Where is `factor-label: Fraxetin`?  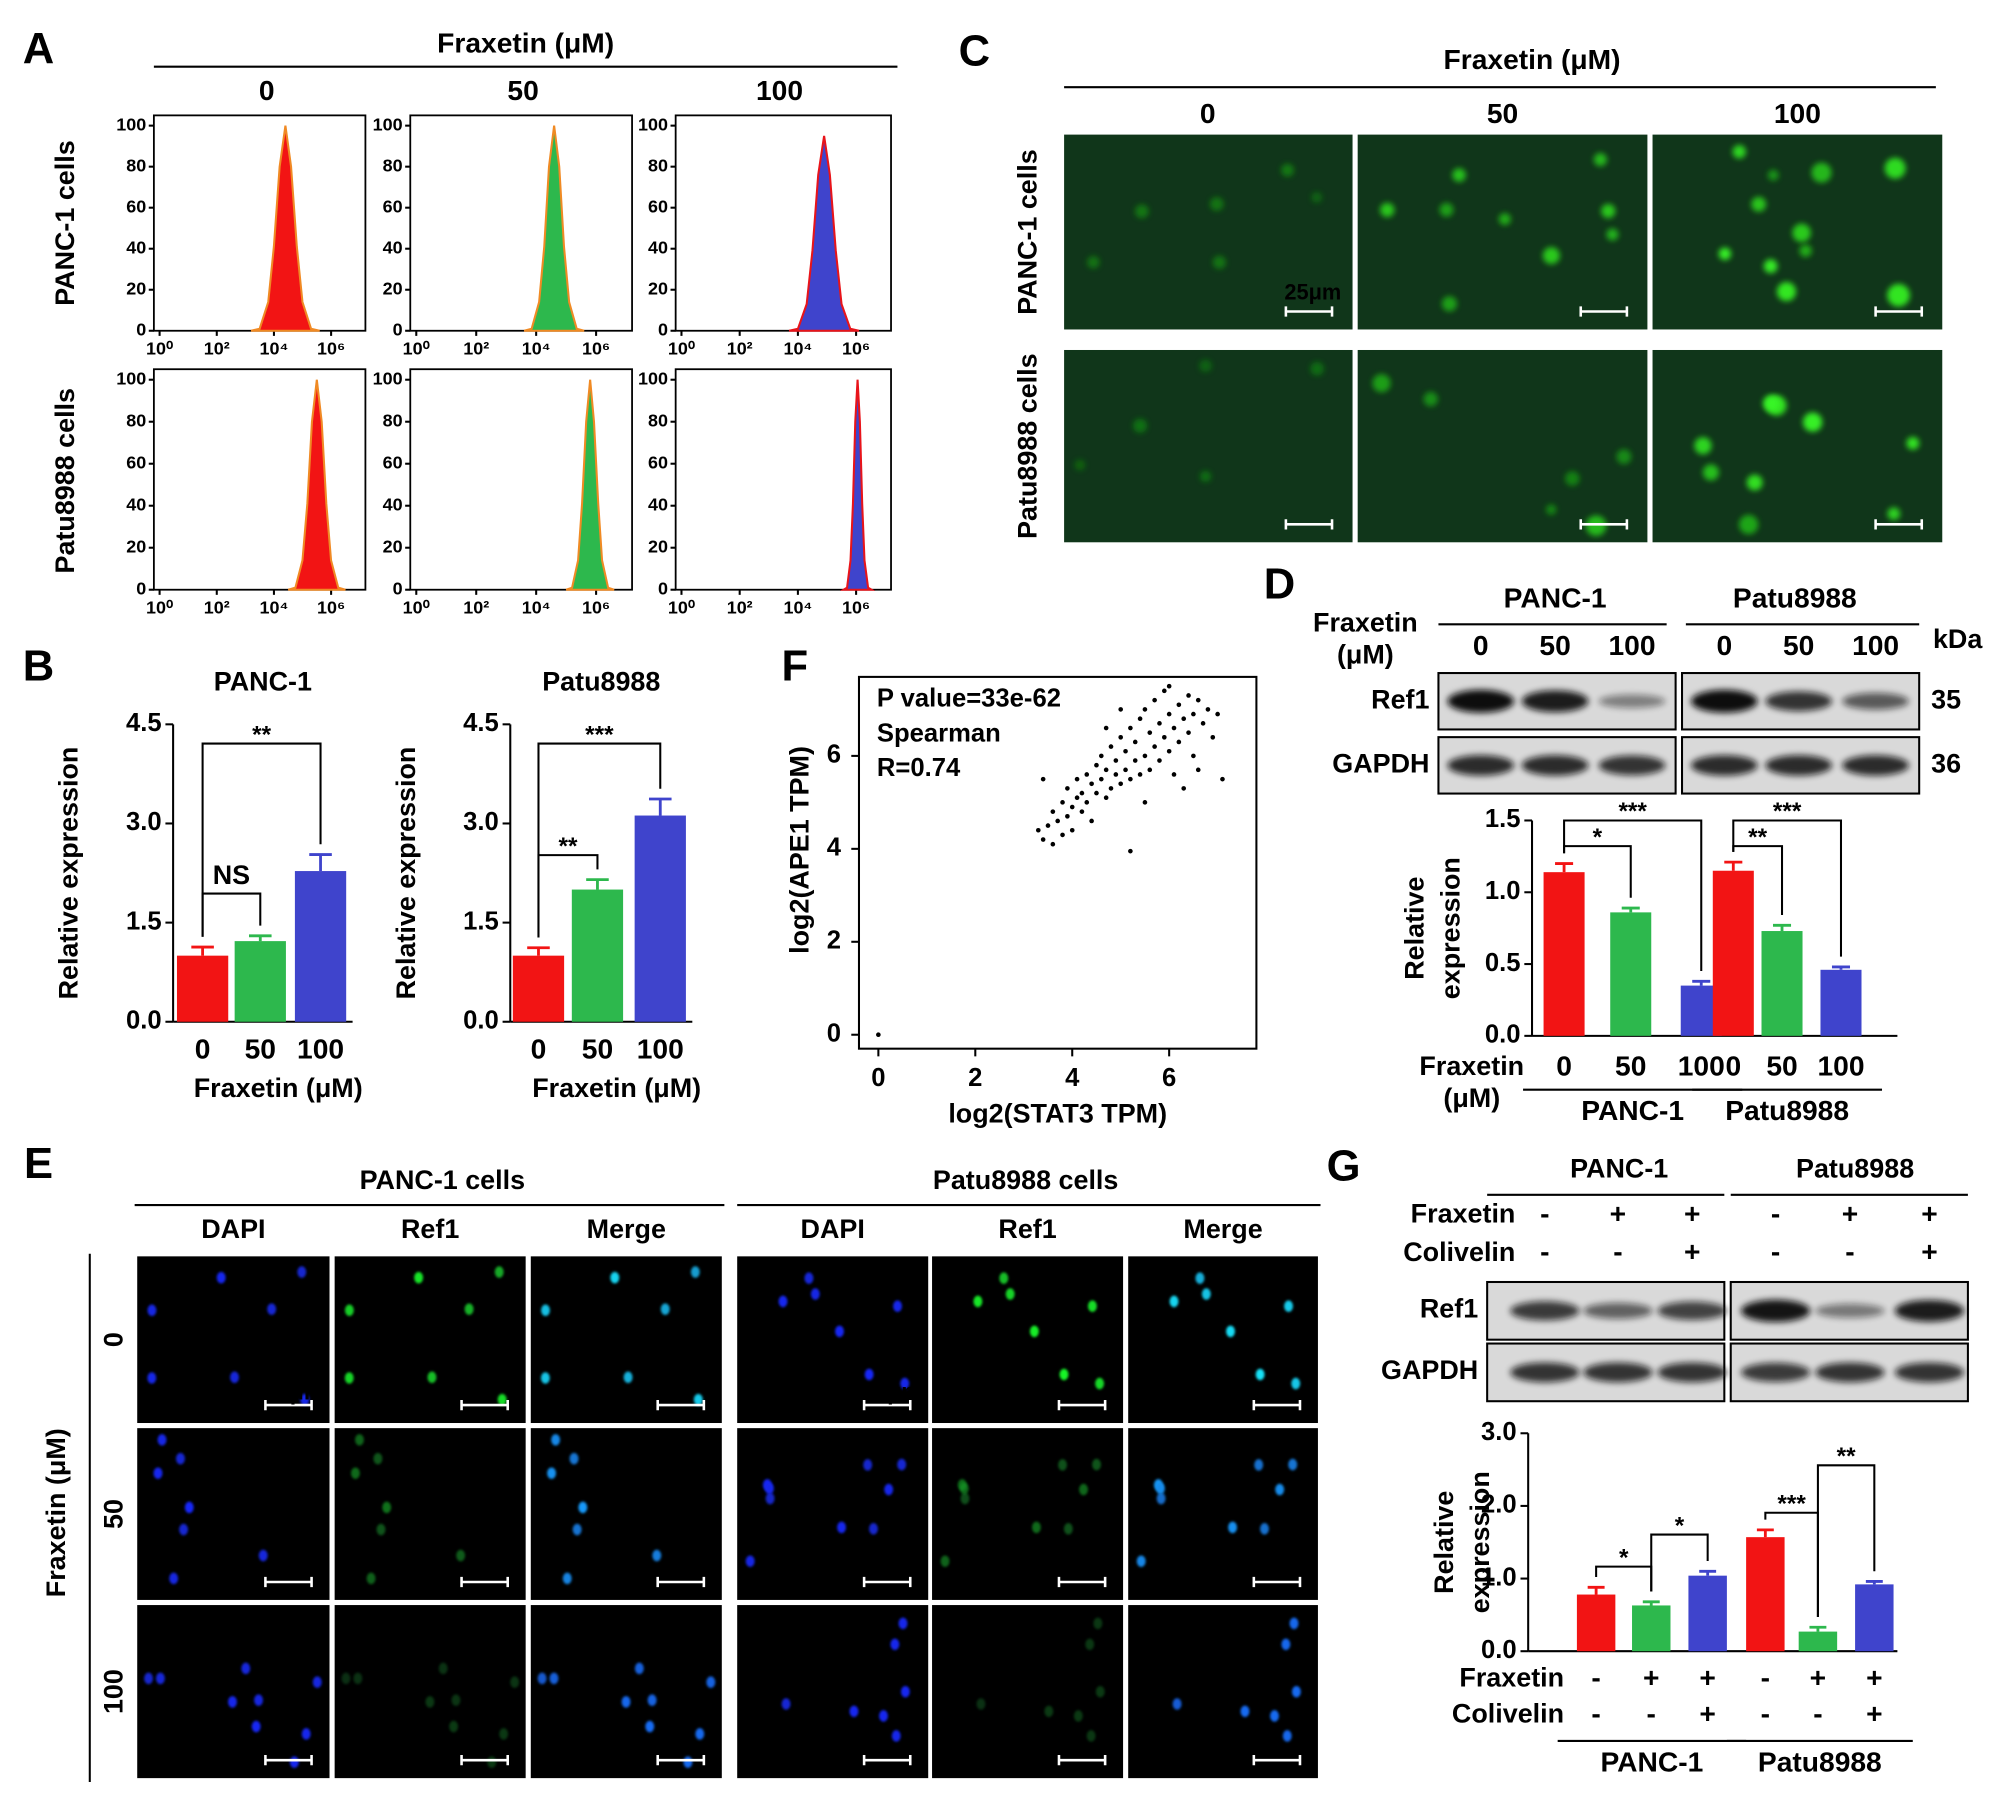 factor-label: Fraxetin is located at coordinates (1511, 1678).